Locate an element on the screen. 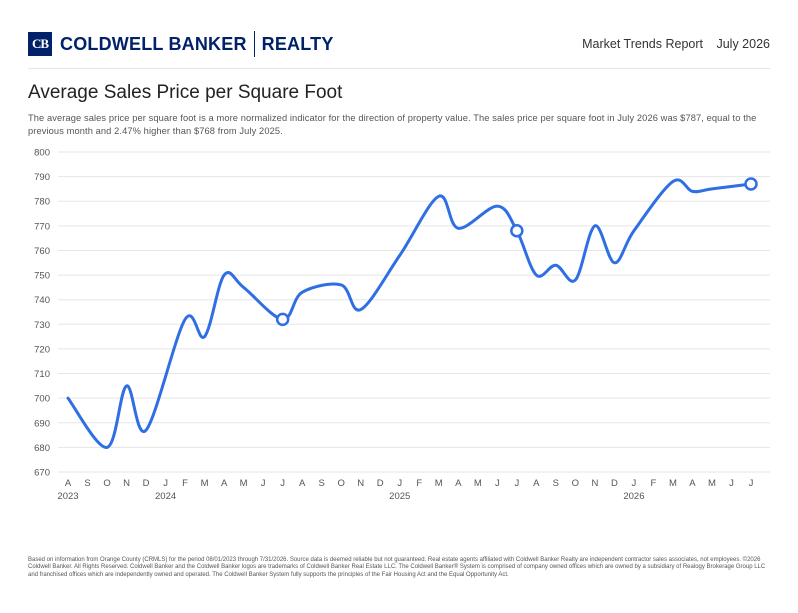 The height and width of the screenshot is (613, 798). y-tick-label: 710 is located at coordinates (42, 374).